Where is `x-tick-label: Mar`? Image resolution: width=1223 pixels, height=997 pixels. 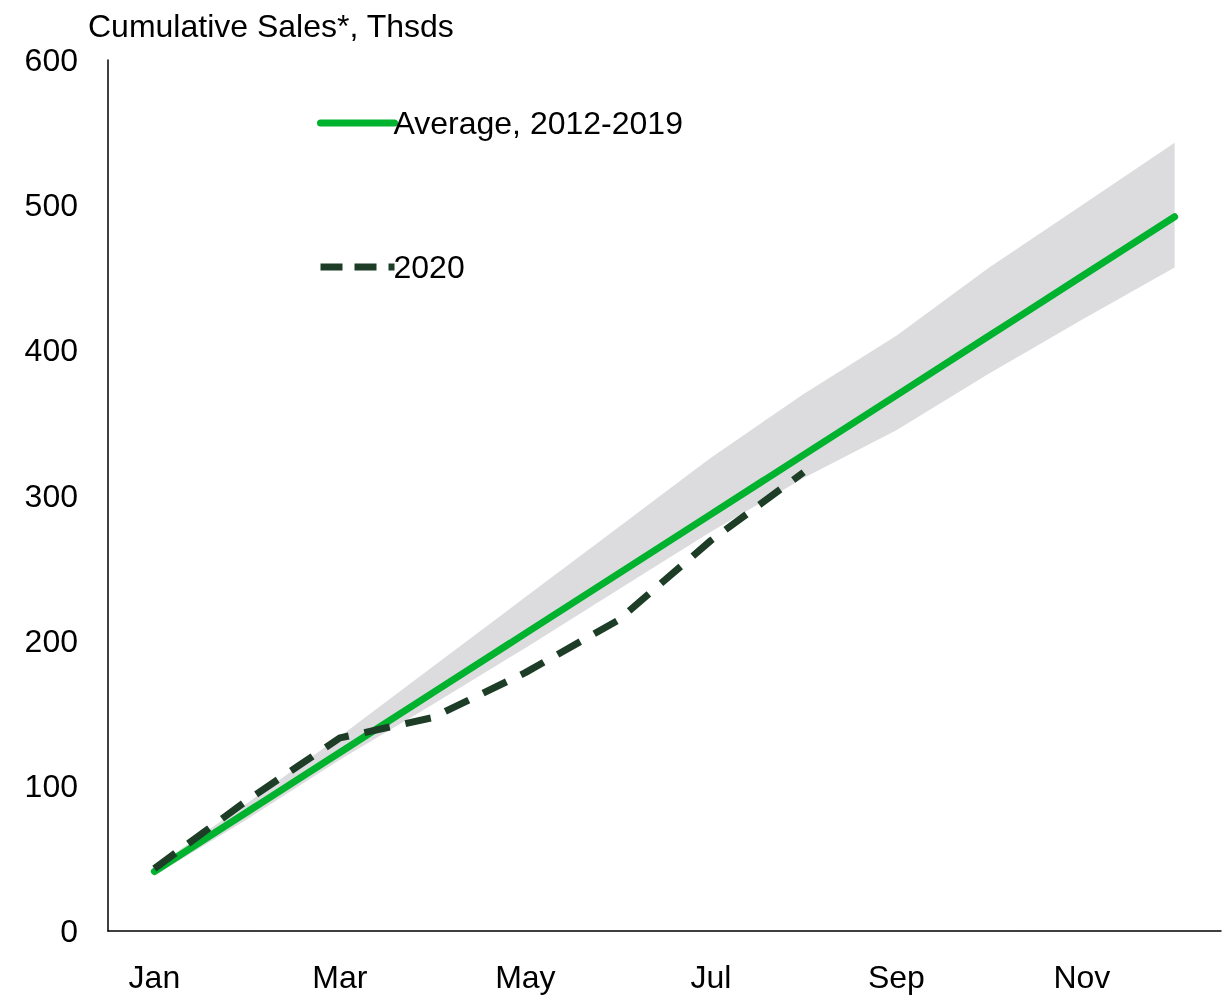 x-tick-label: Mar is located at coordinates (340, 977).